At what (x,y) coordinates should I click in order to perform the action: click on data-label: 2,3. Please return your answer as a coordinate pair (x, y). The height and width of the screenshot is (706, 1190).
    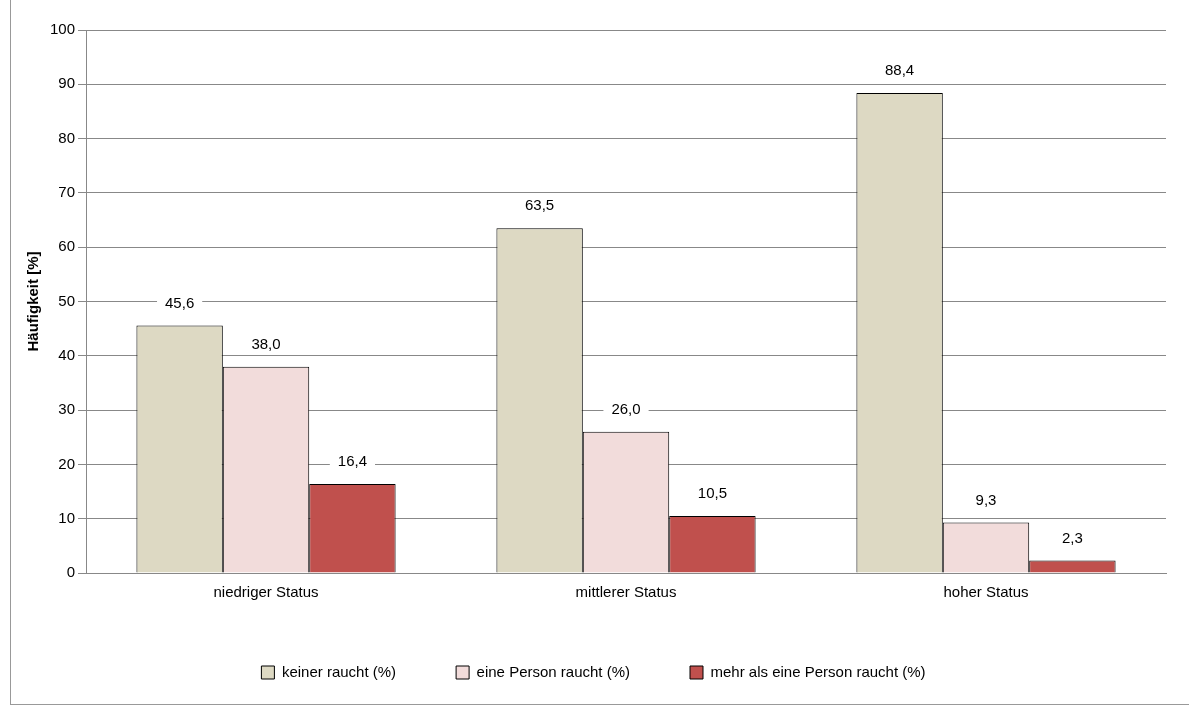
    Looking at the image, I should click on (1072, 537).